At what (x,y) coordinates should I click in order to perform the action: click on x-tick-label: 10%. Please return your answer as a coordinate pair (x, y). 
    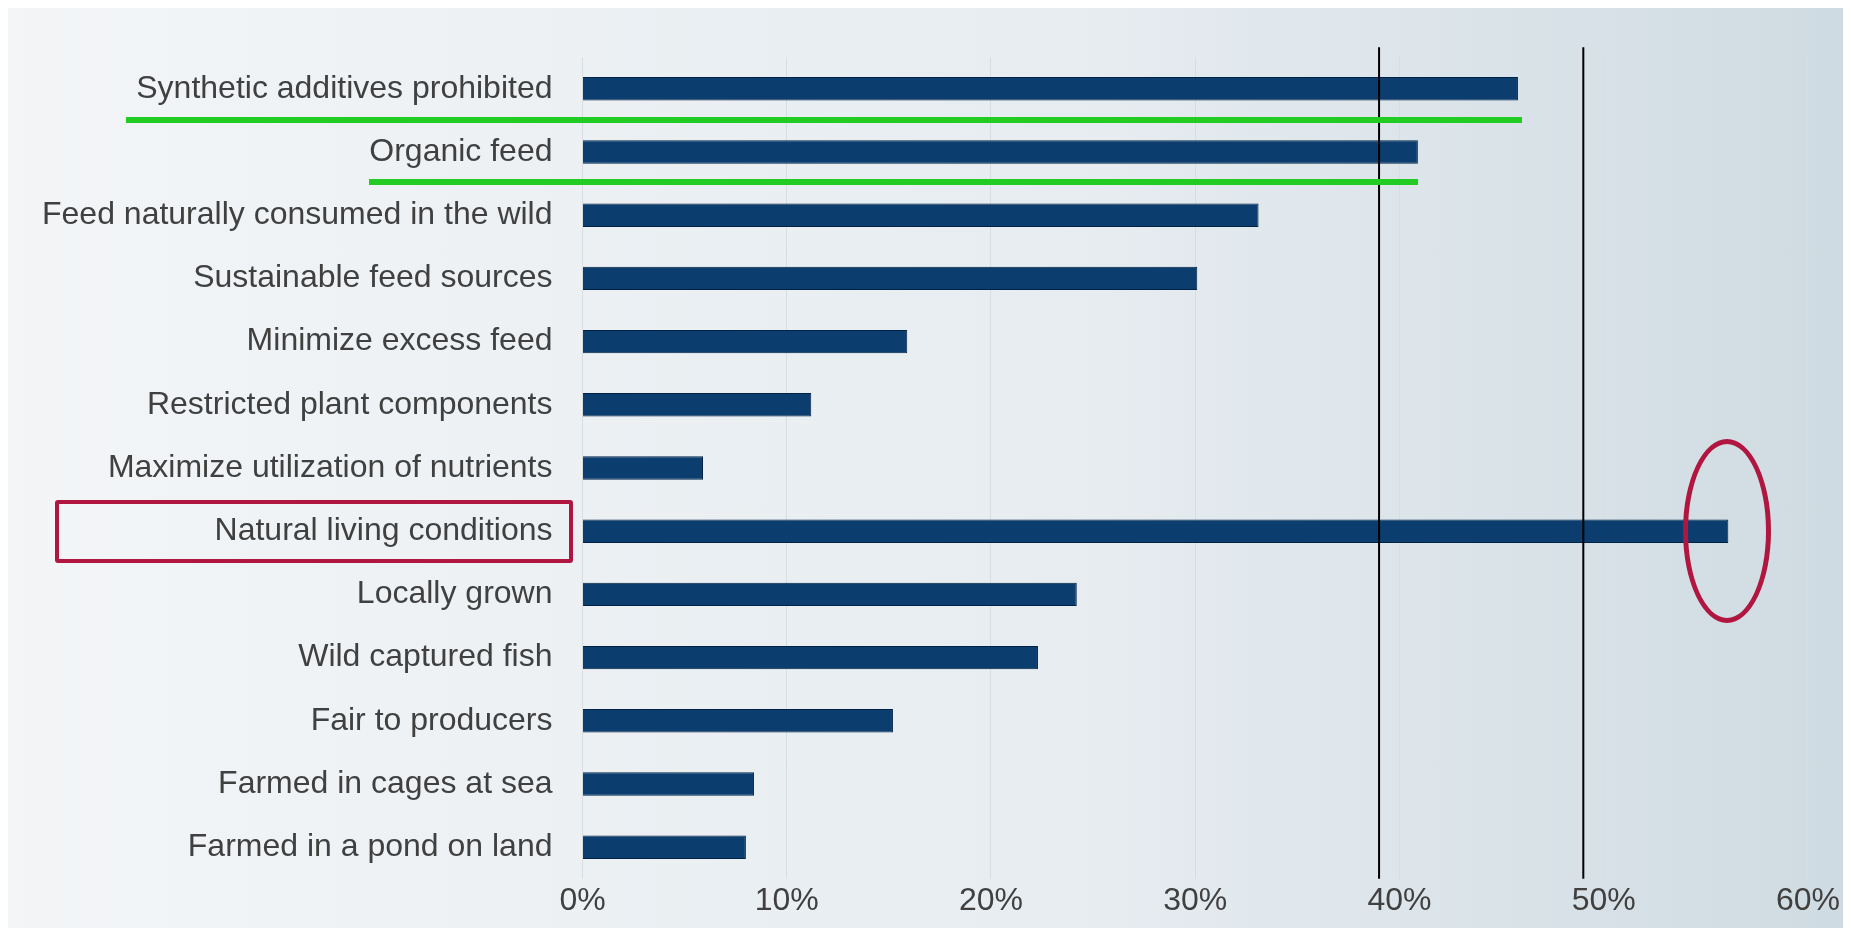
    Looking at the image, I should click on (786, 898).